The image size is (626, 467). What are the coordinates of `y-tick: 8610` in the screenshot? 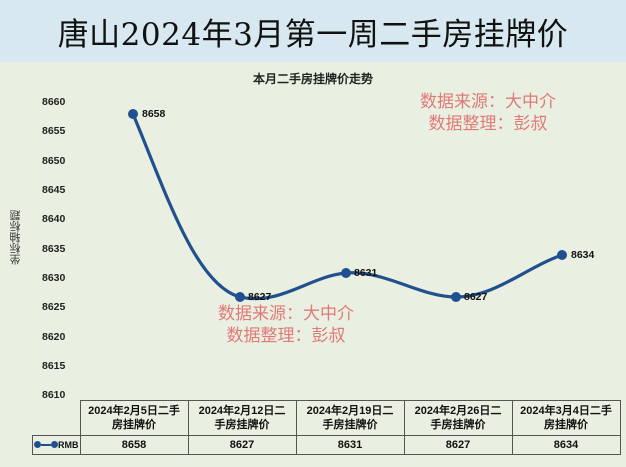 It's located at (54, 395).